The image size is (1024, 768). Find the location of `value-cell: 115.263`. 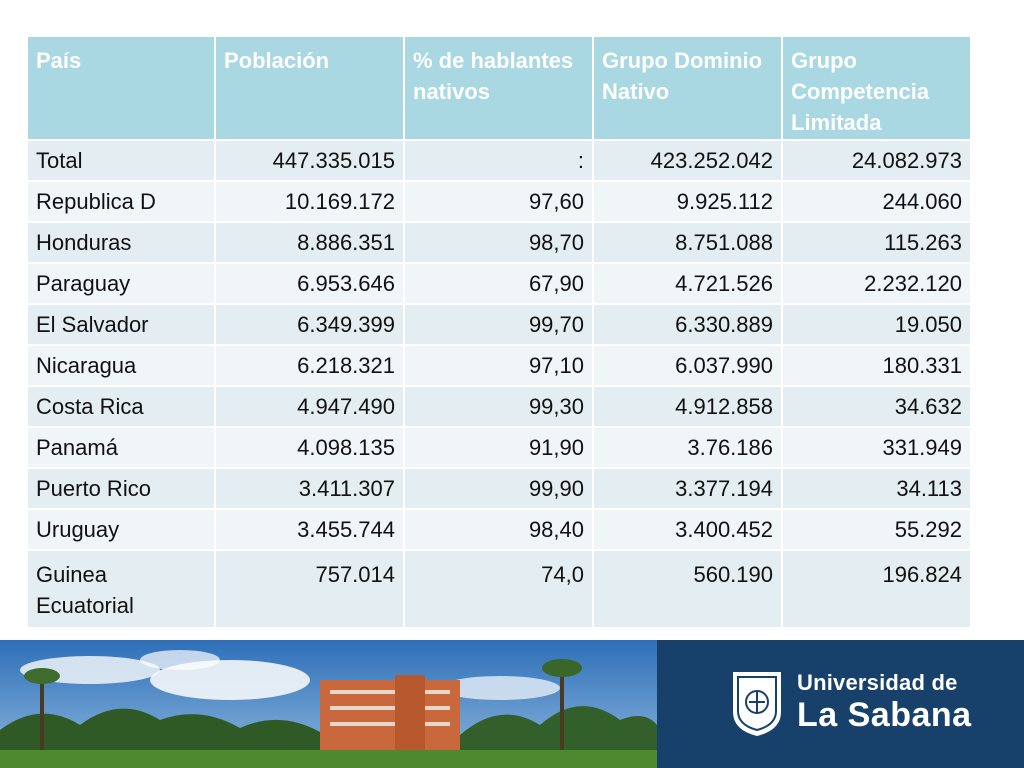

value-cell: 115.263 is located at coordinates (877, 243).